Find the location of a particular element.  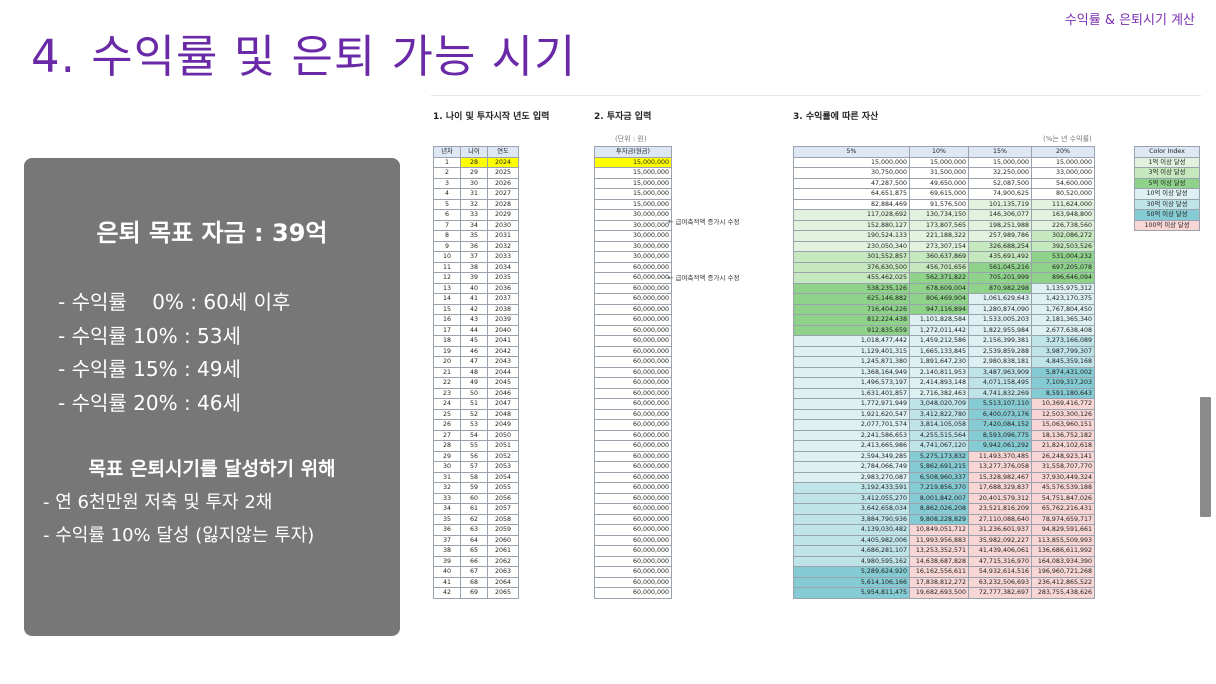

year-no-cell: 27 is located at coordinates (447, 435).